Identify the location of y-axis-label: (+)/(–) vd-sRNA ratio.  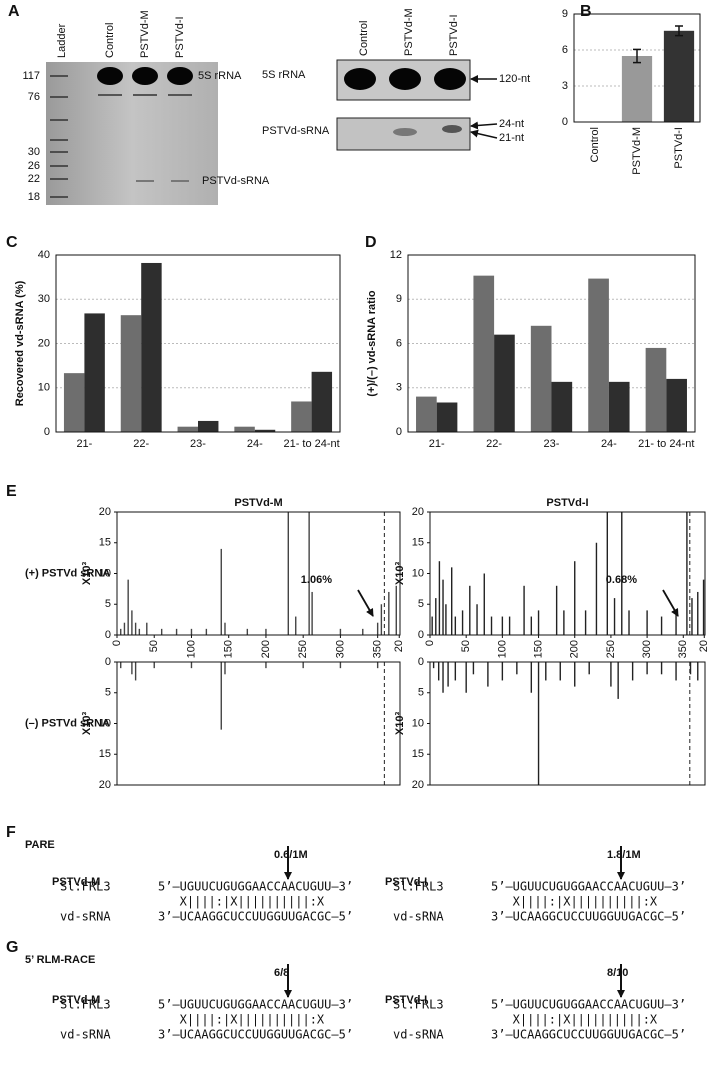
(372, 343).